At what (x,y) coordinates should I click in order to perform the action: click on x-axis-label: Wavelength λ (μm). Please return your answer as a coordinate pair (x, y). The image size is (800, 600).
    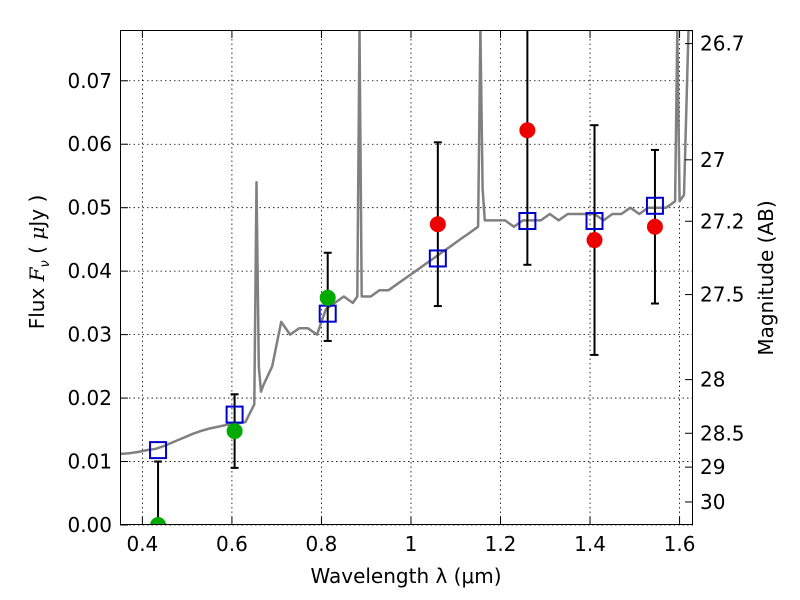
    Looking at the image, I should click on (405, 576).